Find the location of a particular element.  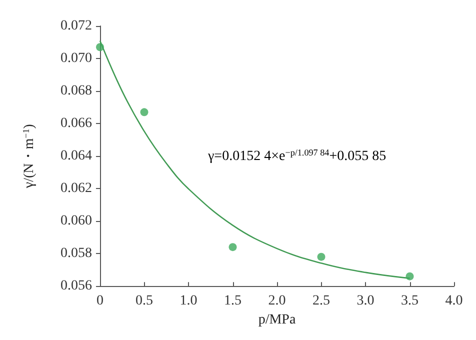

y-tick-label: 0.070 is located at coordinates (76, 58).